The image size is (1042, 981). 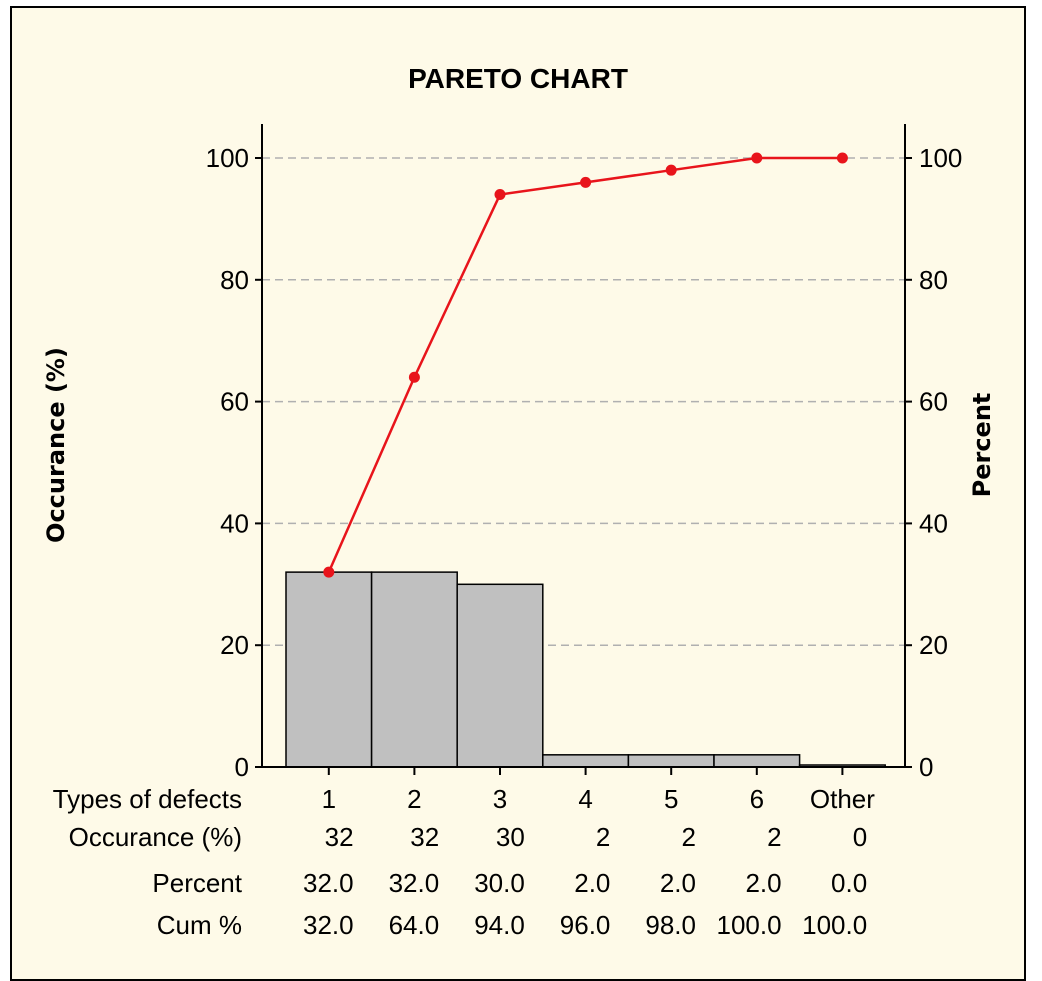 I want to click on table-row-label: Types of defects, so click(x=147, y=799).